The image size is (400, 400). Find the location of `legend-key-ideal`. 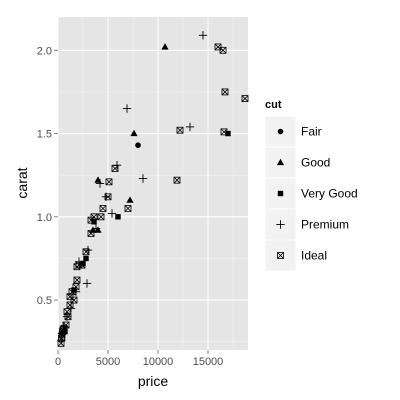

legend-key-ideal is located at coordinates (280, 255).